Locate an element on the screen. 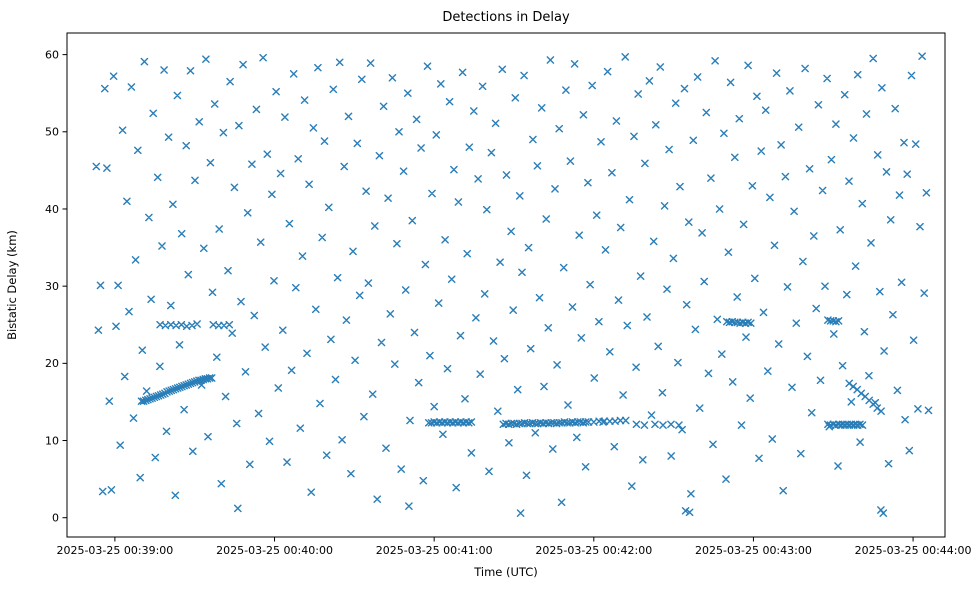  chart-title: Detections in Delay is located at coordinates (506, 17).